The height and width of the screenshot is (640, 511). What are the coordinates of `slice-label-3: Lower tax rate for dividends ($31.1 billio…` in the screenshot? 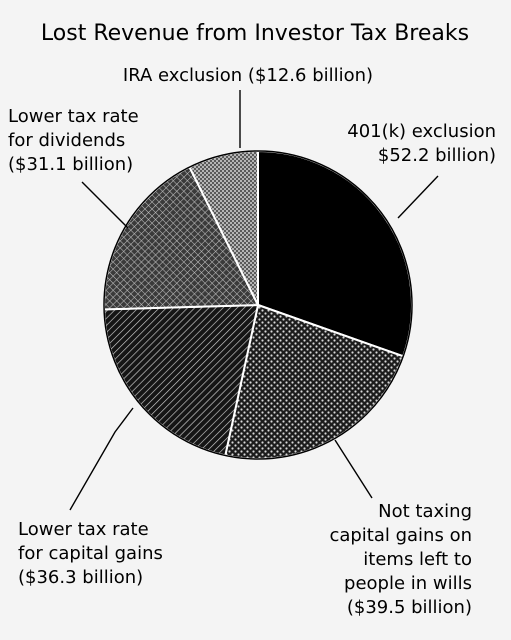 It's located at (73, 140).